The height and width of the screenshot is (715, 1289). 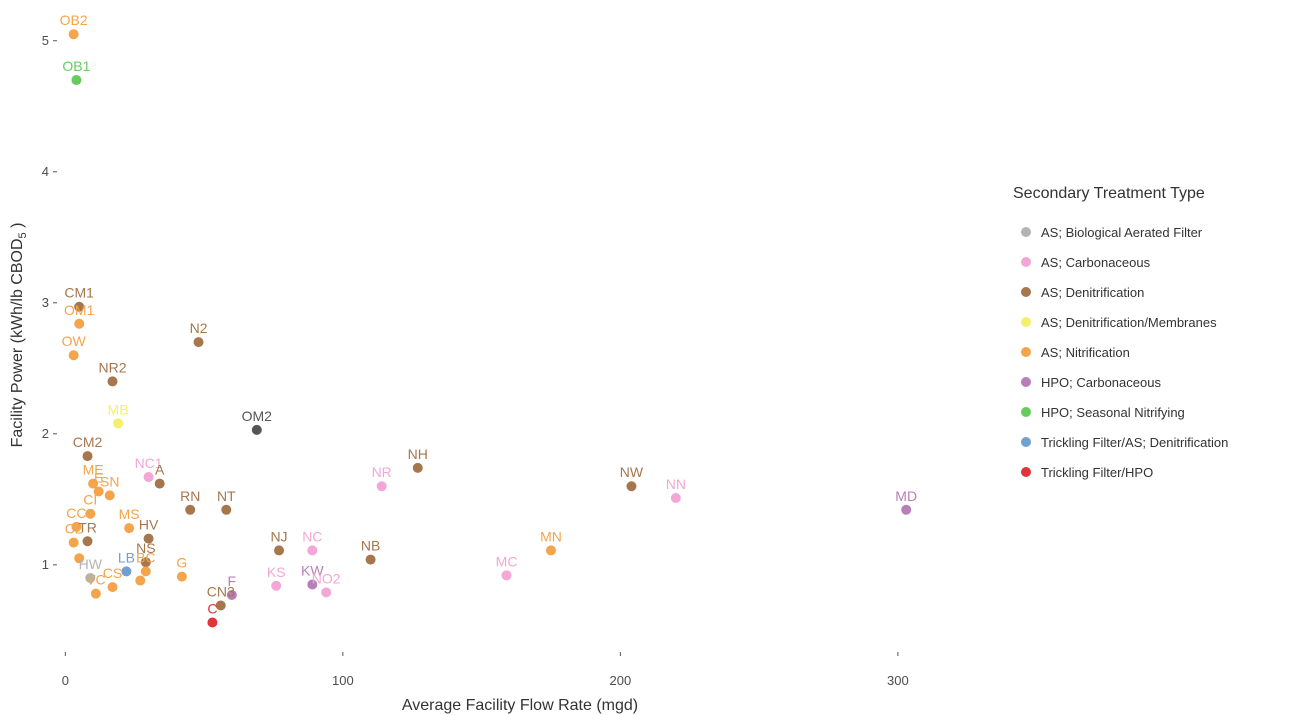 I want to click on y-tick-label: 2, so click(x=45, y=433).